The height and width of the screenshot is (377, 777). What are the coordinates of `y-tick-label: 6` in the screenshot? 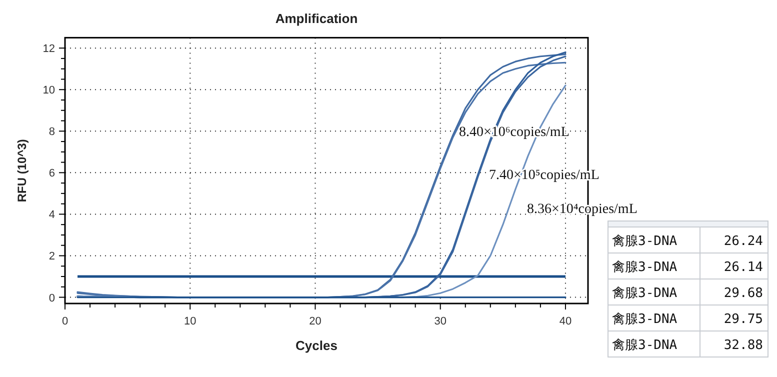 It's located at (51, 174).